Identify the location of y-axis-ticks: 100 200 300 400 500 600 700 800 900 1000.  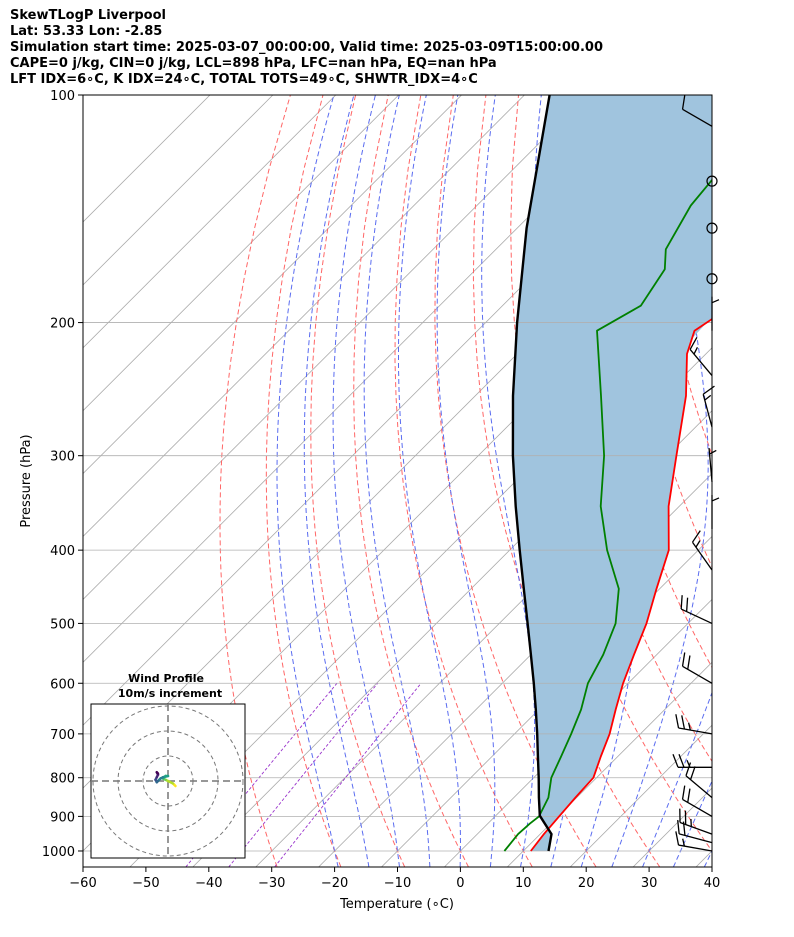
(62, 474).